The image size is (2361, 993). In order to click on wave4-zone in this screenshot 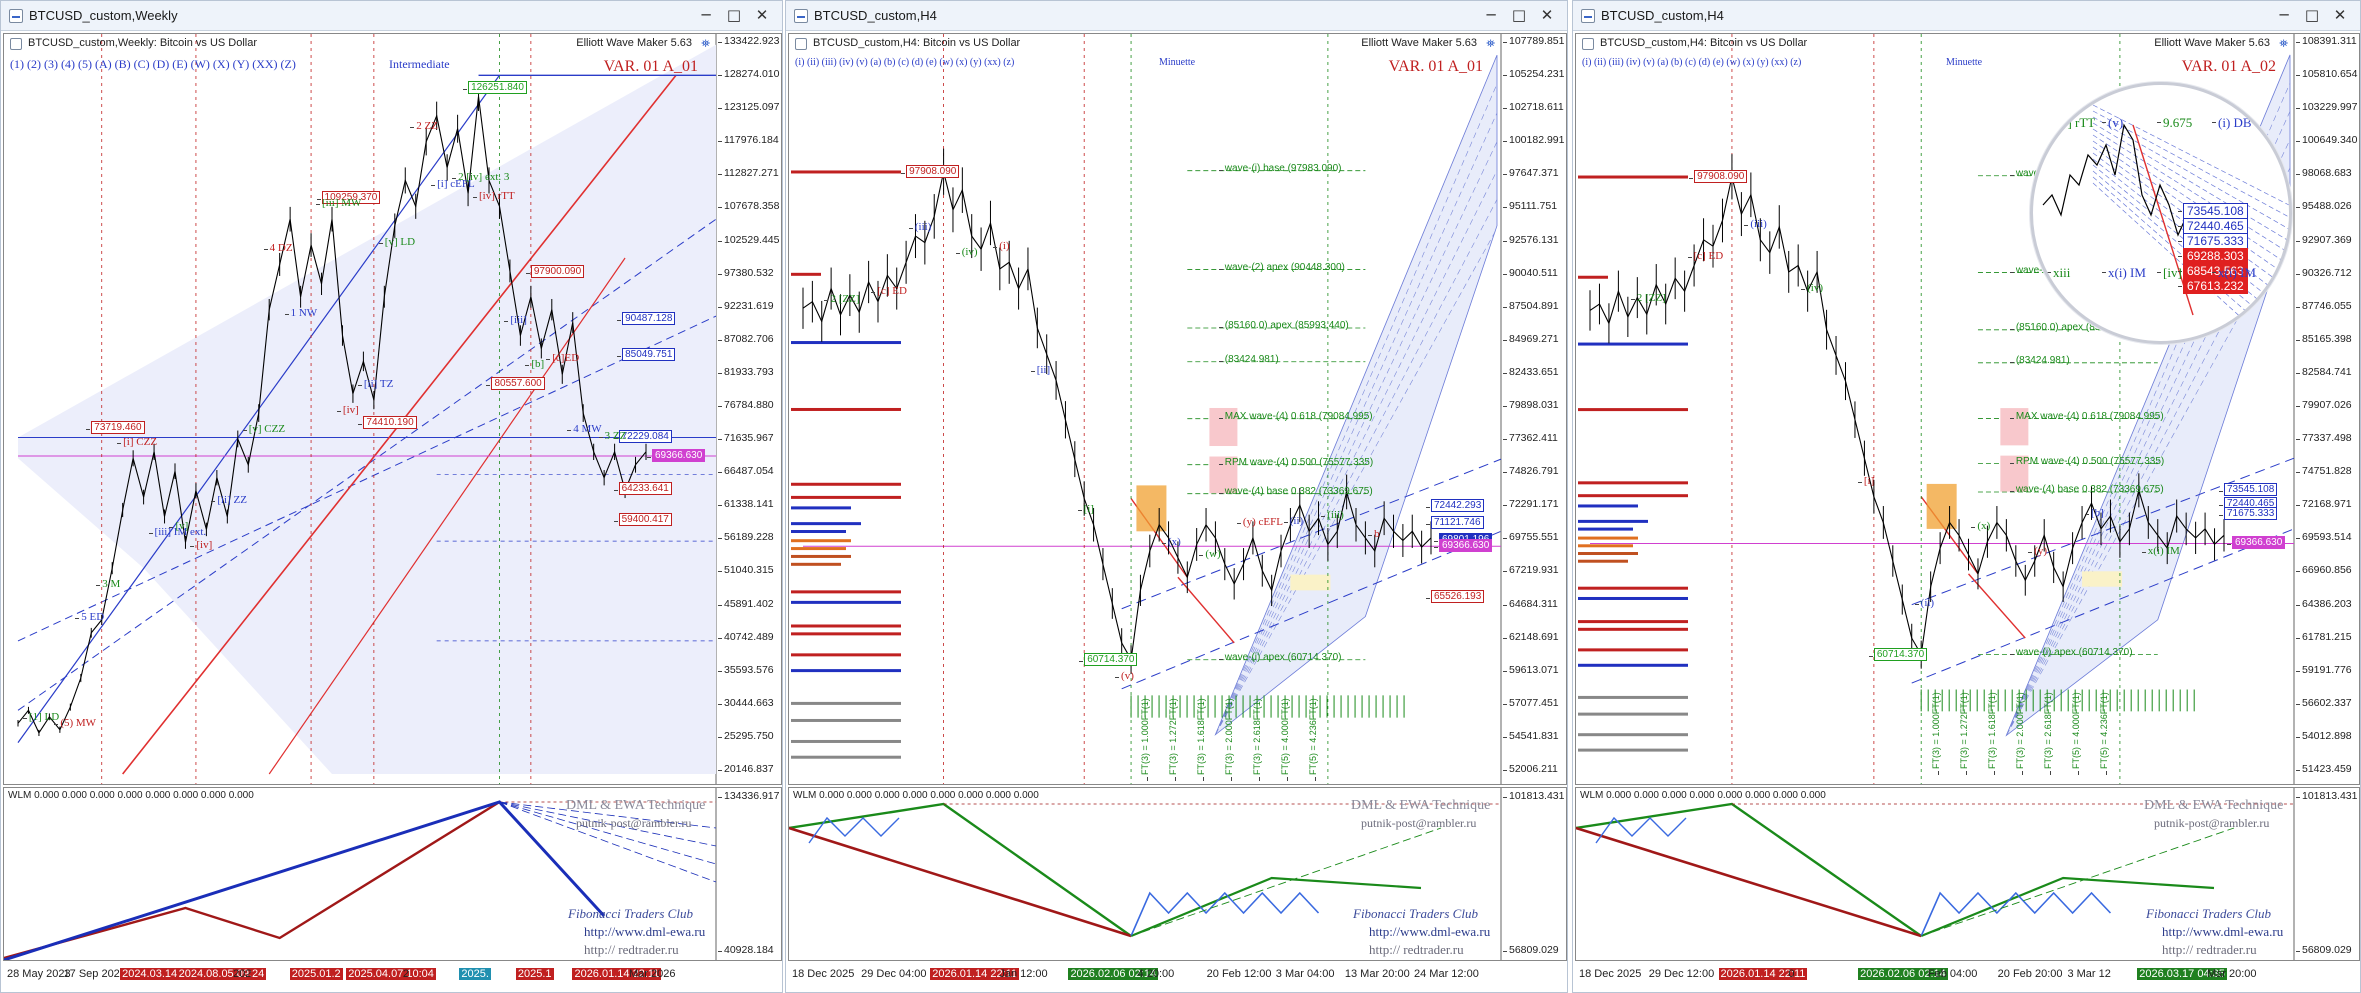, I will do `click(1151, 508)`.